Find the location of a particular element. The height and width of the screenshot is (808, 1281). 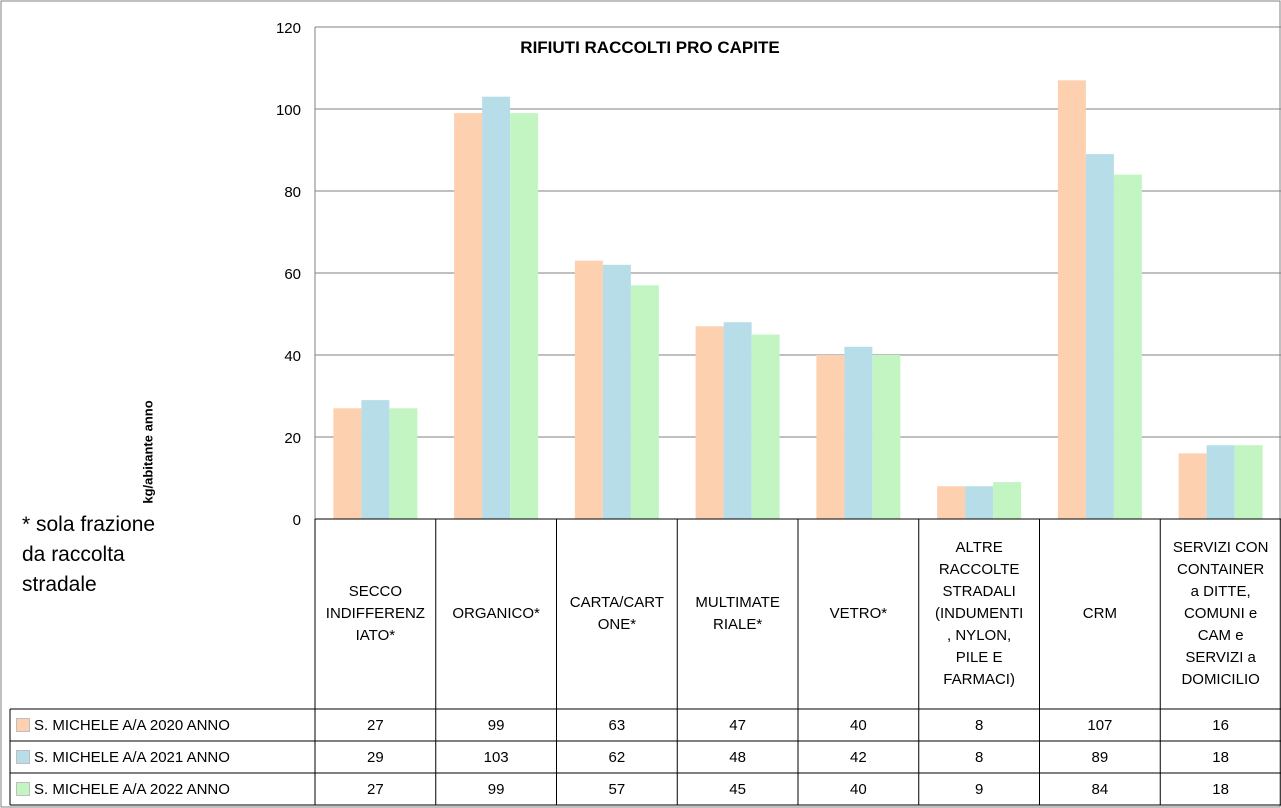

y-tick-label: 80 is located at coordinates (292, 192).